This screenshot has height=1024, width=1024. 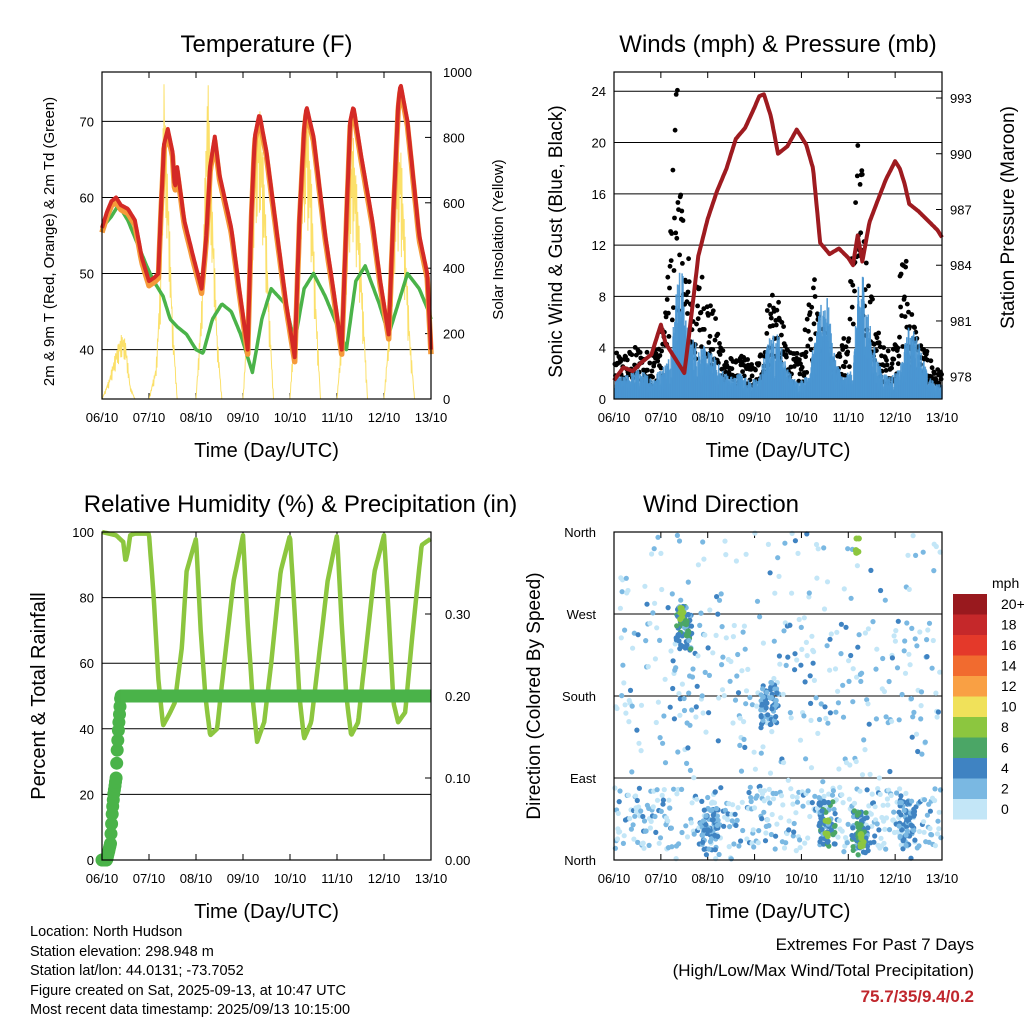 I want to click on legend-label: 18, so click(x=1009, y=625).